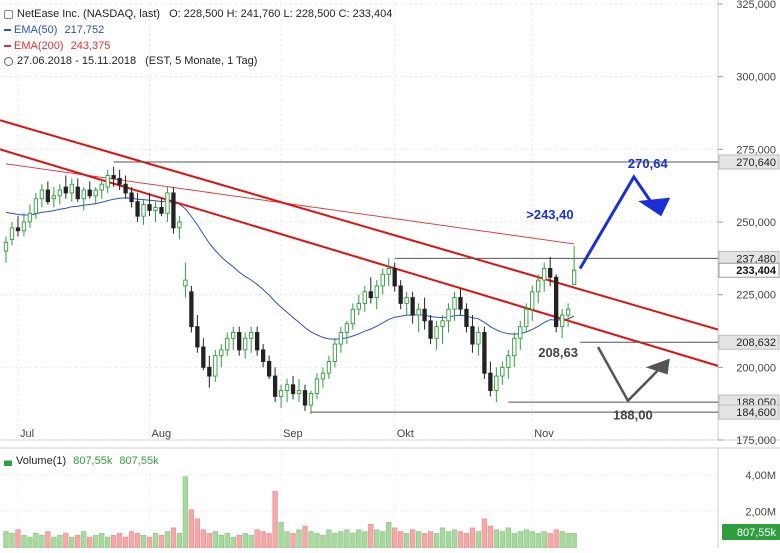 This screenshot has width=780, height=553. I want to click on price-level-tag, so click(749, 412).